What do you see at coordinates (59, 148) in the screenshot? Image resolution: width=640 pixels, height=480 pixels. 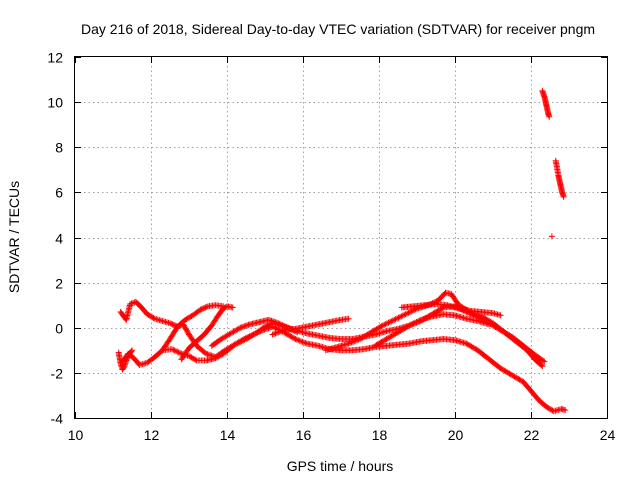 I see `y-tick-label: 8` at bounding box center [59, 148].